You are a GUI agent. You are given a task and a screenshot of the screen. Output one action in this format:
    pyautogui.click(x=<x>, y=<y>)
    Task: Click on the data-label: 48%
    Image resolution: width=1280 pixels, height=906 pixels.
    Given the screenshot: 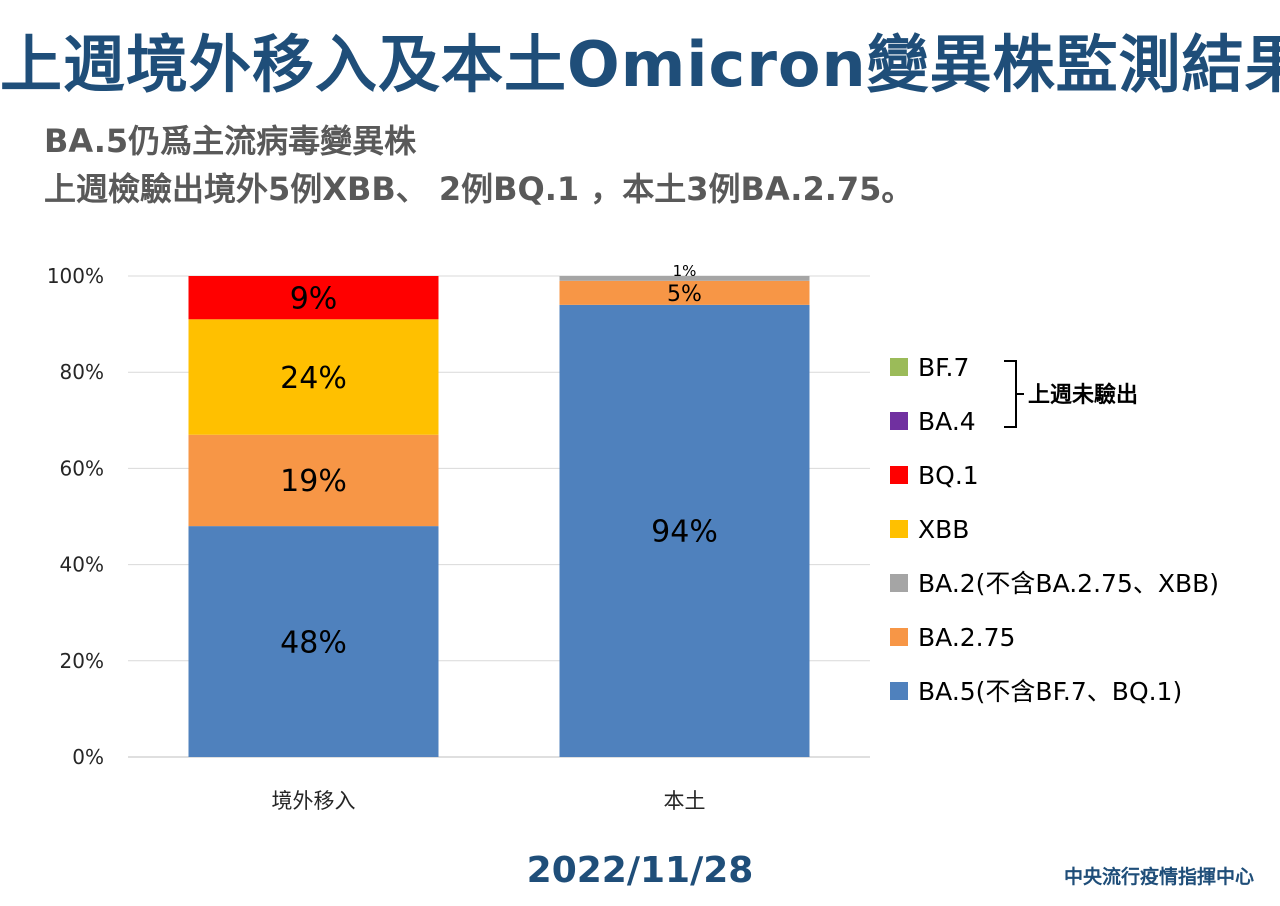 What is the action you would take?
    pyautogui.click(x=313, y=642)
    